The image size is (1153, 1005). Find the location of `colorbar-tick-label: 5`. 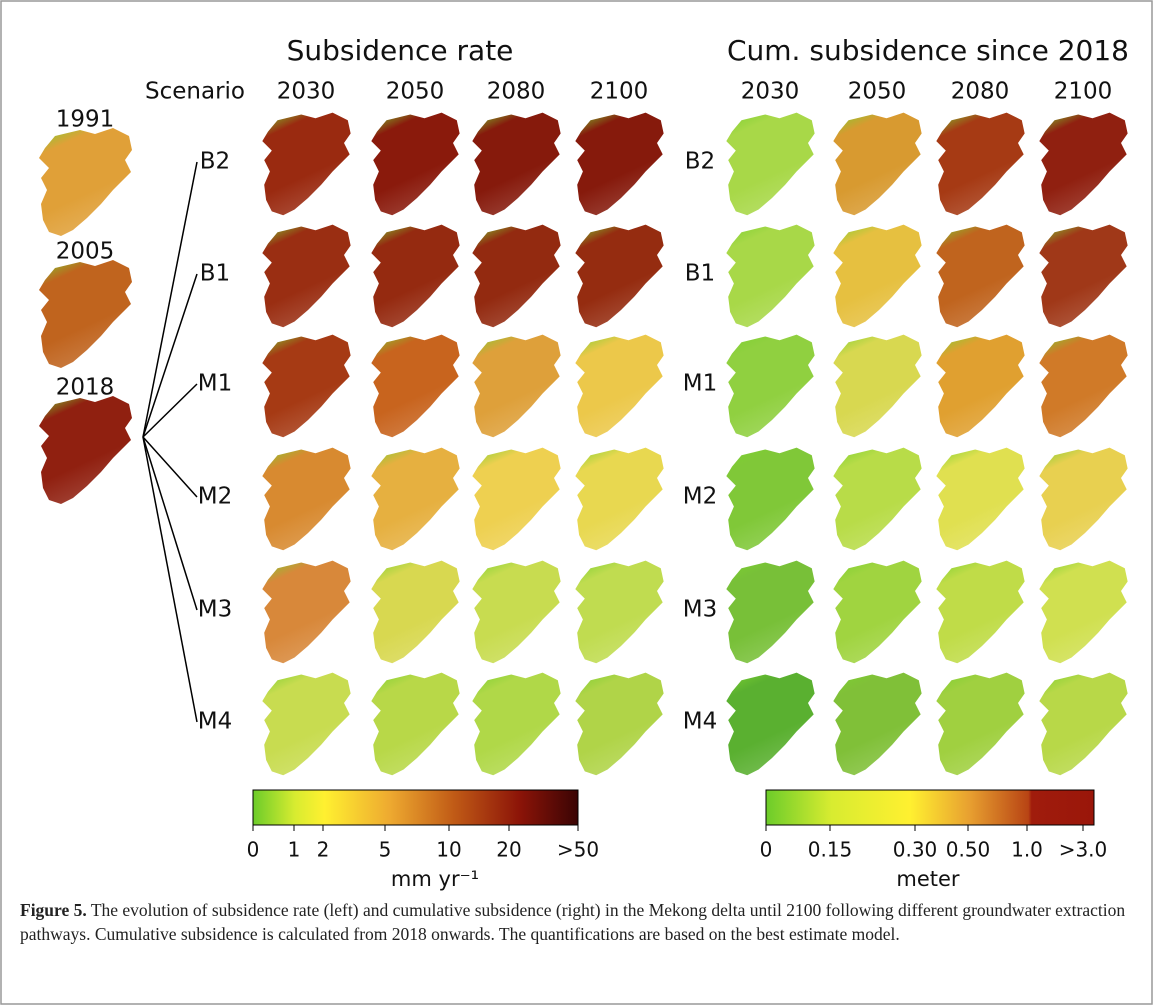

colorbar-tick-label: 5 is located at coordinates (385, 850).